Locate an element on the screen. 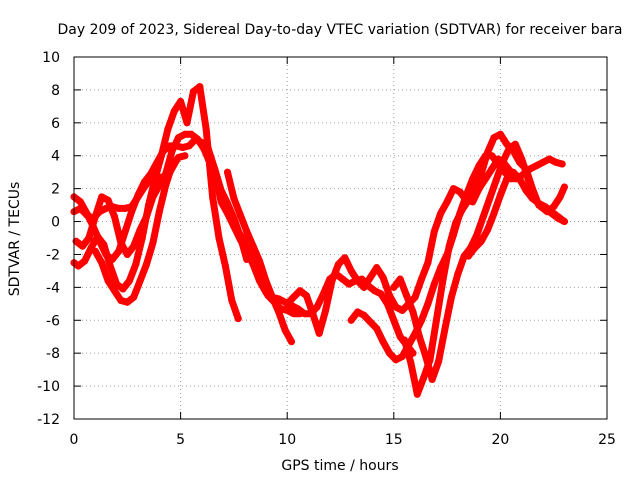 The image size is (640, 480). y-tick-label: -4 is located at coordinates (53, 288).